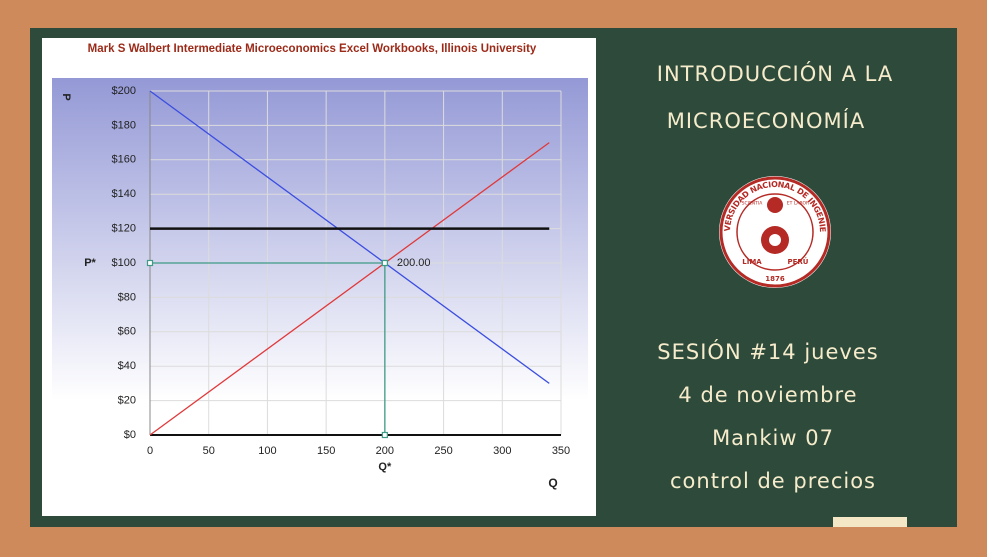 The image size is (987, 557). What do you see at coordinates (502, 451) in the screenshot?
I see `x-tick-label: 300` at bounding box center [502, 451].